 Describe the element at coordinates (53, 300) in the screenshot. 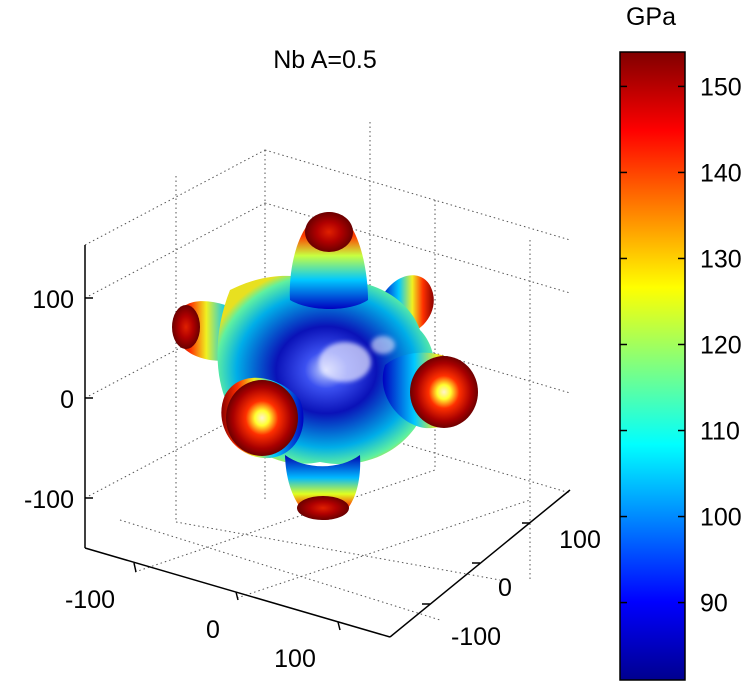

I see `z-tick-label: 100` at that location.